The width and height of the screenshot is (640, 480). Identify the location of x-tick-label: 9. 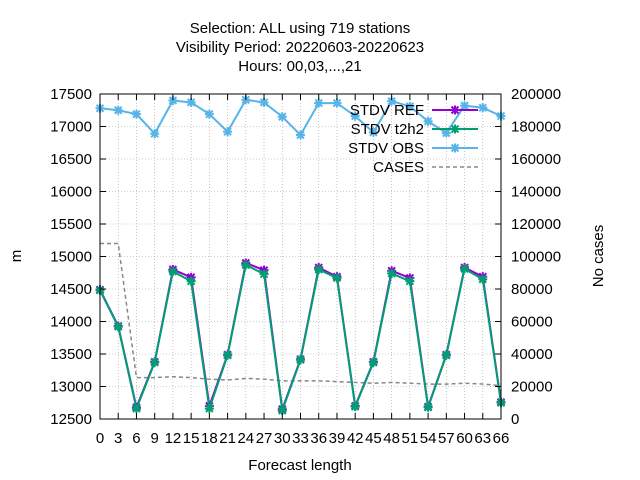
(155, 438).